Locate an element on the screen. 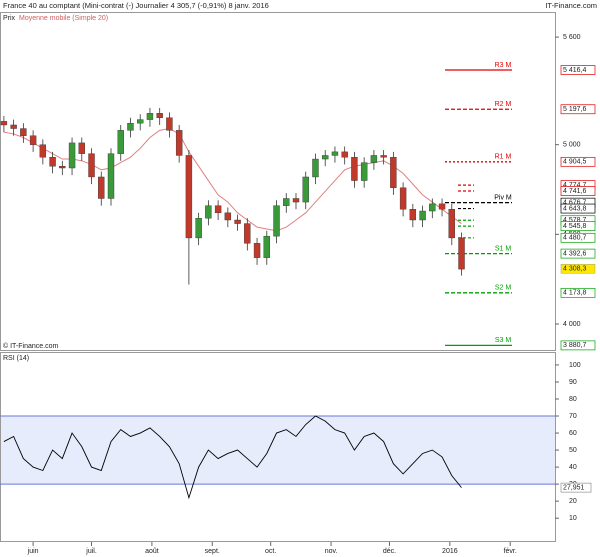 The width and height of the screenshot is (600, 557). level-label: 4 480,7 is located at coordinates (574, 238).